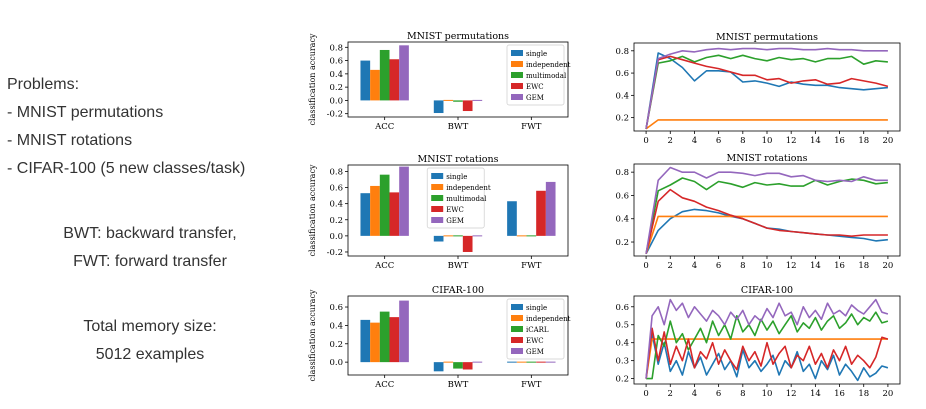  Describe the element at coordinates (126, 168) in the screenshot. I see `problem-item: - CIFAR-100 (5 new classes/task)` at that location.